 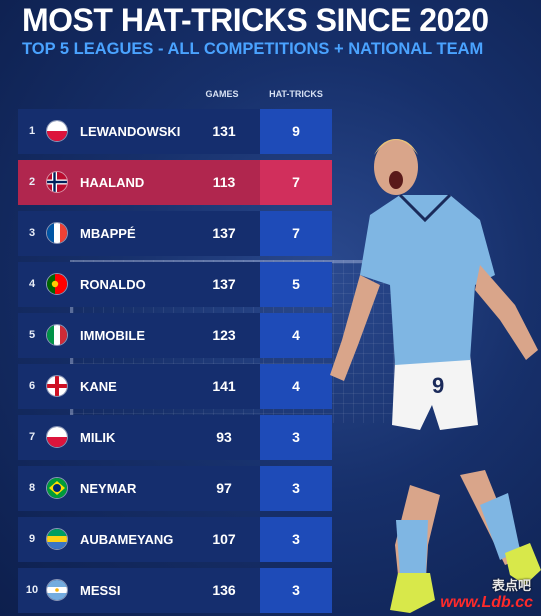 I want to click on table-row: 6 KANE 141 4, so click(x=175, y=386).